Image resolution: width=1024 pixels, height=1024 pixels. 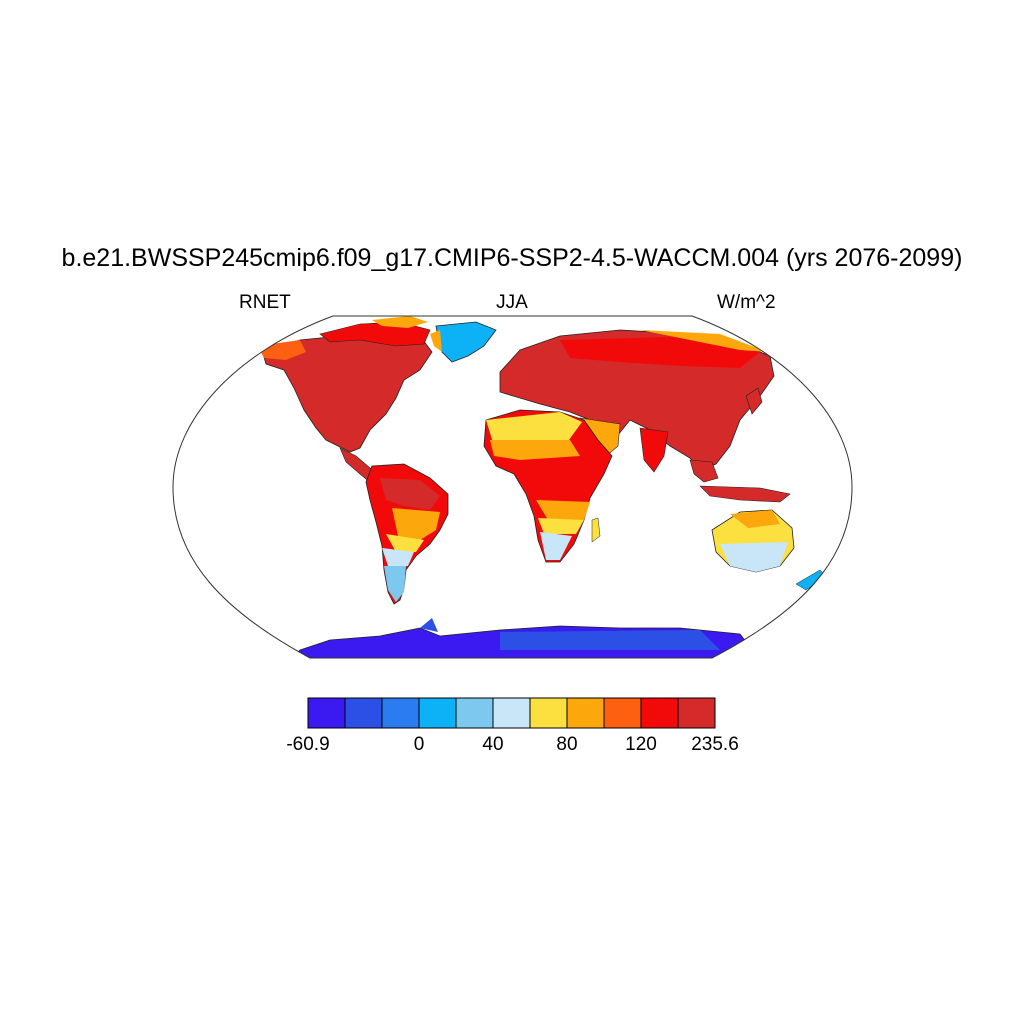 I want to click on season-label: JJA, so click(x=512, y=302).